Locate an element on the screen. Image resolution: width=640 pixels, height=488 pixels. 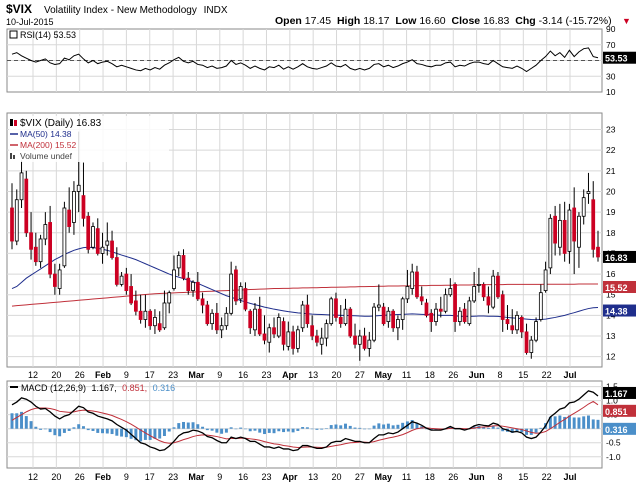
price-tick-label: 22 is located at coordinates (611, 150).